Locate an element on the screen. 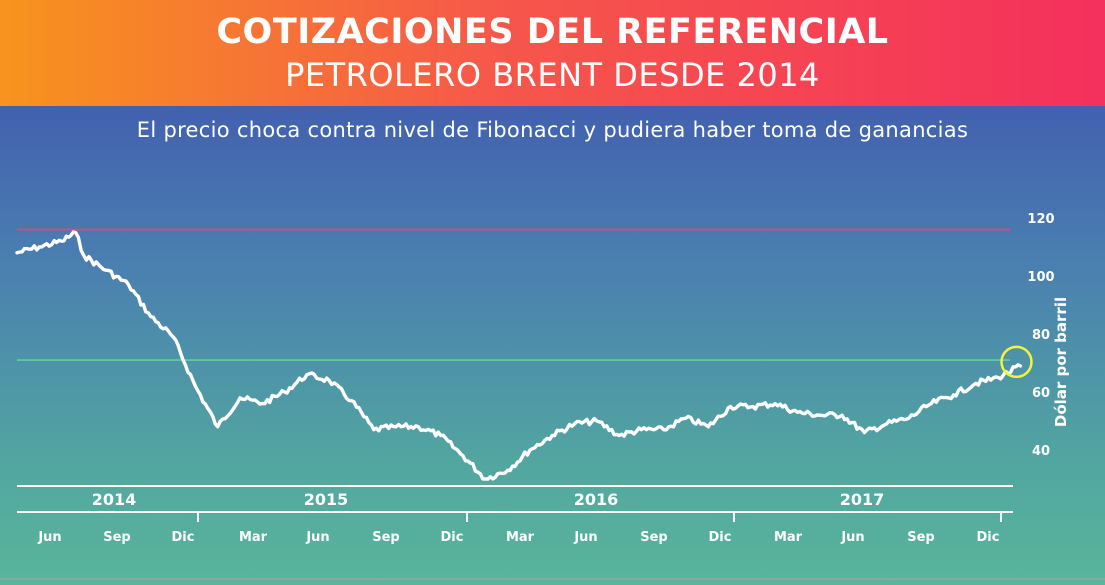 This screenshot has width=1105, height=585. bottom-divider is located at coordinates (552, 579).